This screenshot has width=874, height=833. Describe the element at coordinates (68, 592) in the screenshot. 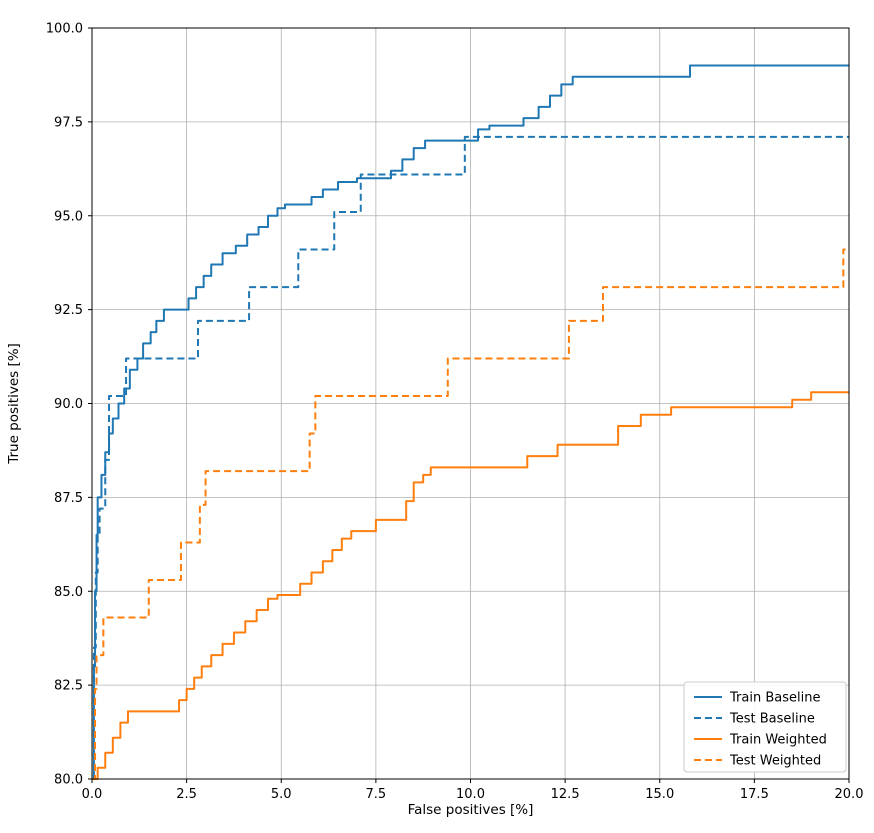

I see `y-tick-label: 85.0` at that location.